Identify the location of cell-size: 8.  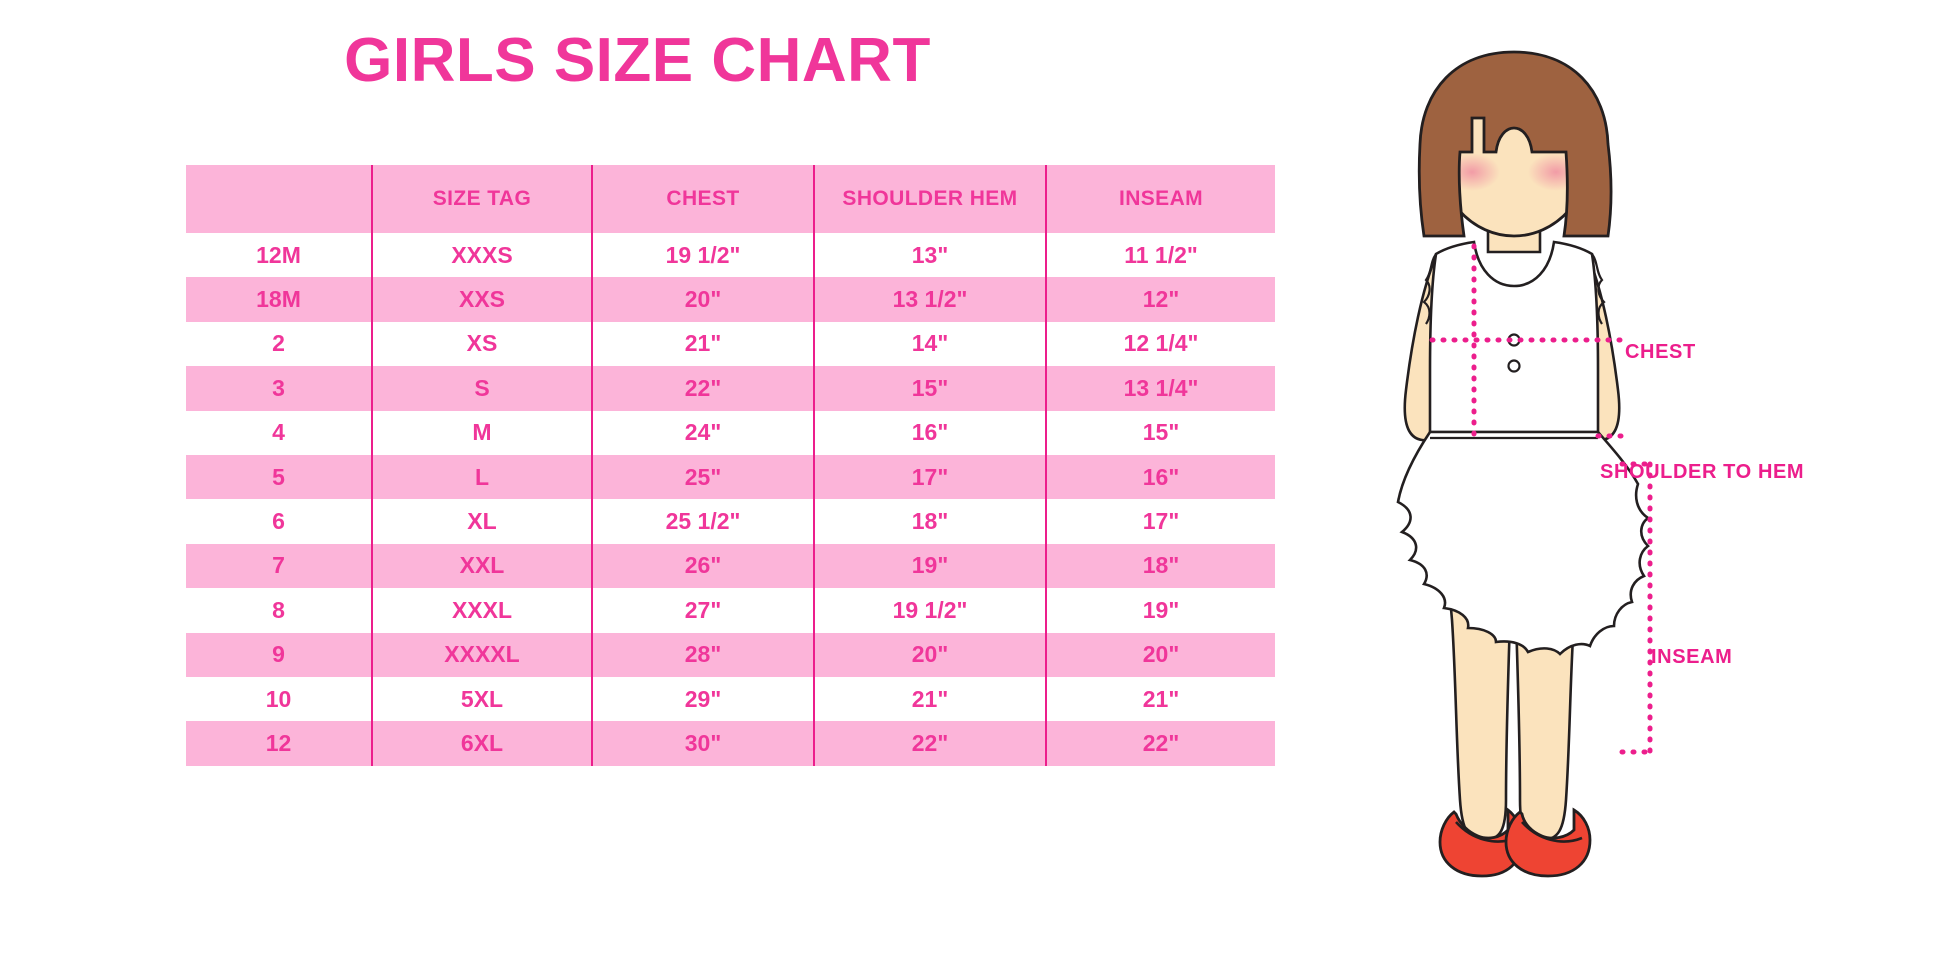
(279, 610).